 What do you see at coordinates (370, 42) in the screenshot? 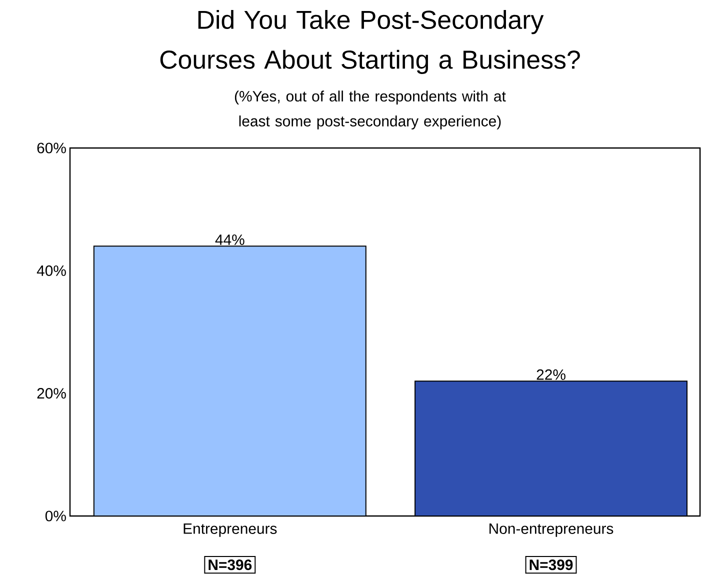
I see `chart-title: Did You Take Post-Secondary Courses About Starting a Business?` at bounding box center [370, 42].